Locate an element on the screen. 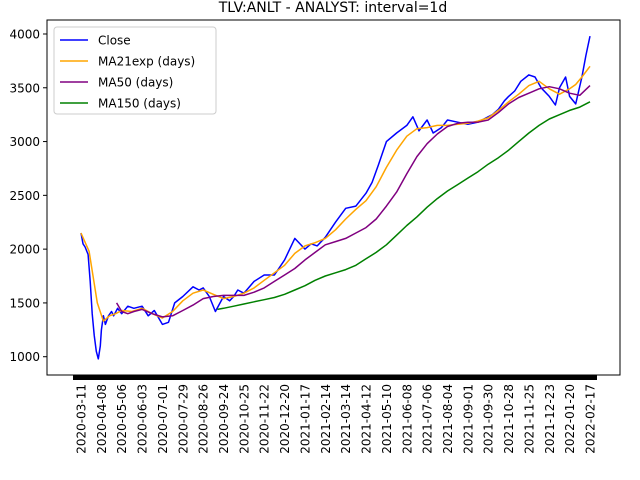 This screenshot has height=480, width=640. y-tick-label: 2500 is located at coordinates (24, 196).